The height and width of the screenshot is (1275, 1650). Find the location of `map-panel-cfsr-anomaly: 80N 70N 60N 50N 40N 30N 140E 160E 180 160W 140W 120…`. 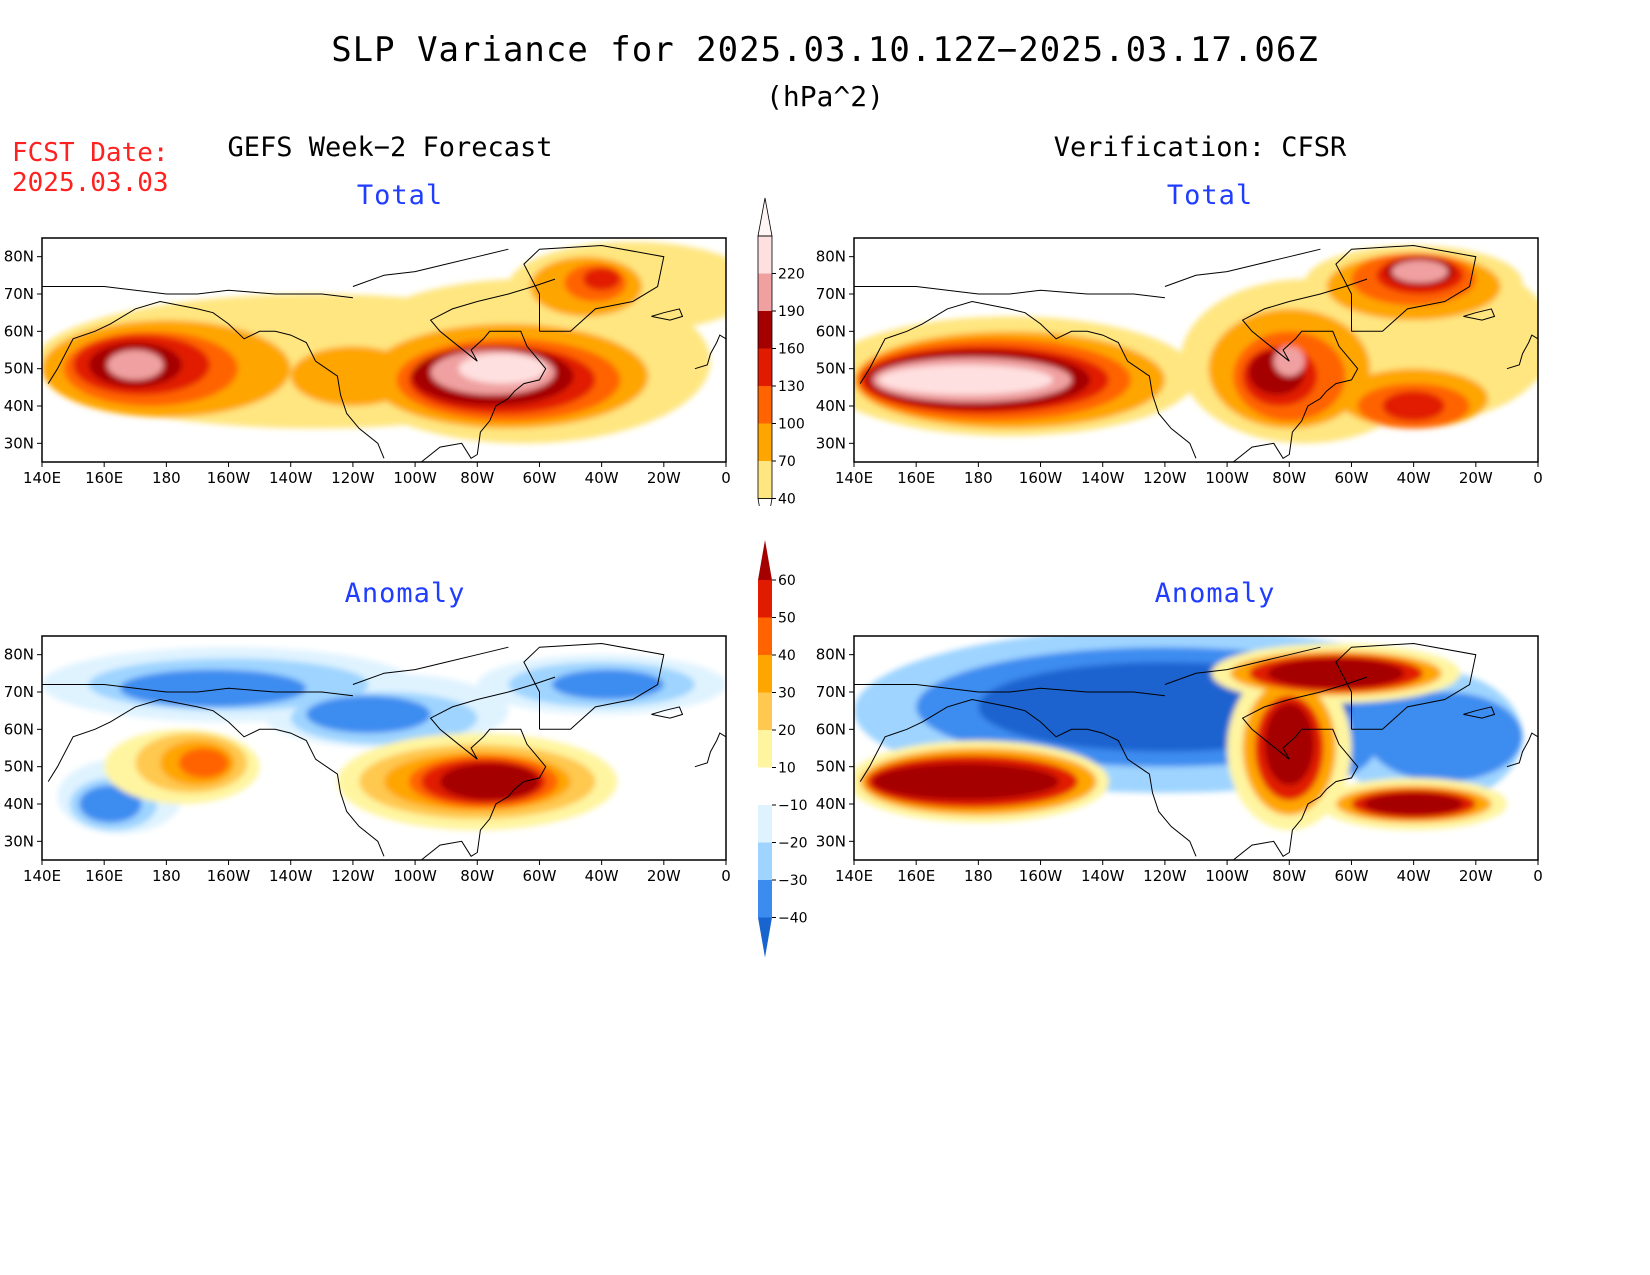

map-panel-cfsr-anomaly: 80N 70N 60N 50N 40N 30N 140E 160E 180 160W 140W 120… is located at coordinates (1192, 763).